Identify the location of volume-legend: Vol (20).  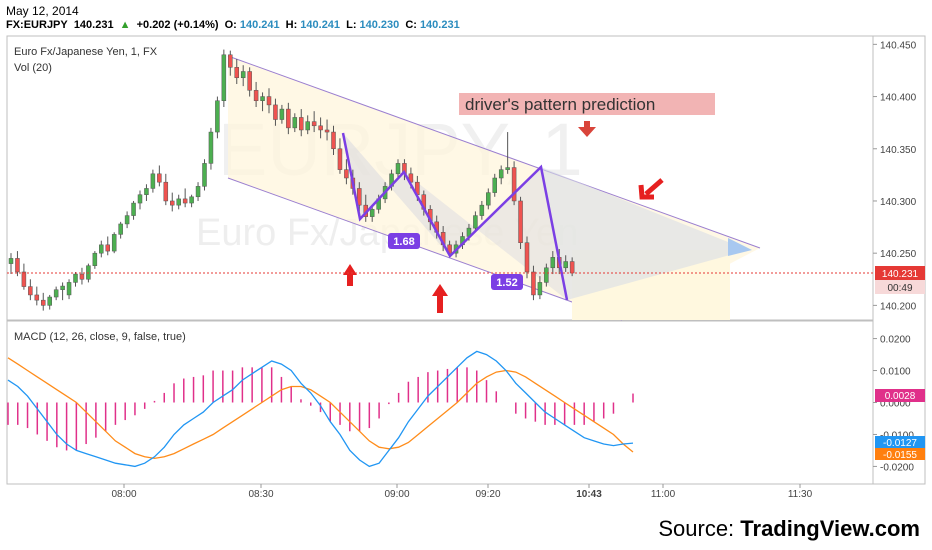
(33, 68).